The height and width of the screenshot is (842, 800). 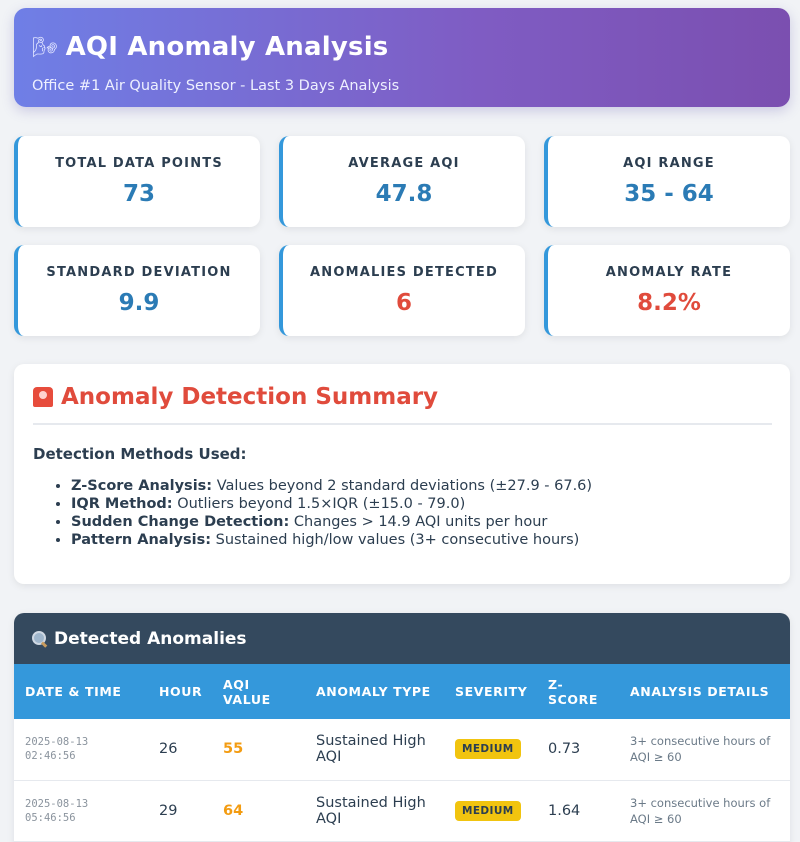 I want to click on method-name: Sudden Change Detection:, so click(x=180, y=522).